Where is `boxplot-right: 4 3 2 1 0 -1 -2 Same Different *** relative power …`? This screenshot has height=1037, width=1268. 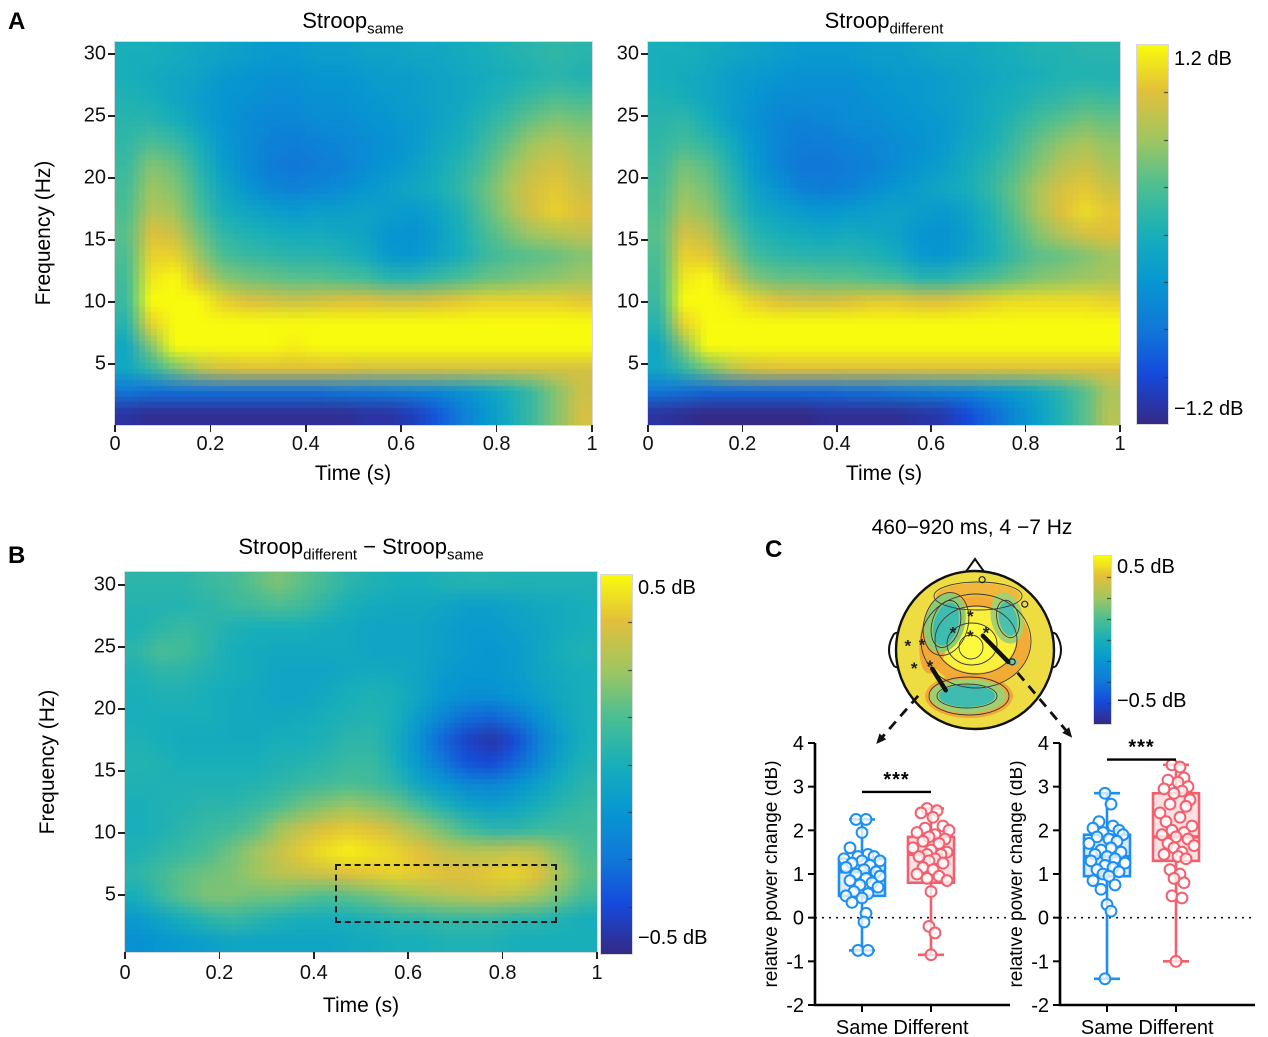 boxplot-right: 4 3 2 1 0 -1 -2 Same Different *** relative power … is located at coordinates (1132, 885).